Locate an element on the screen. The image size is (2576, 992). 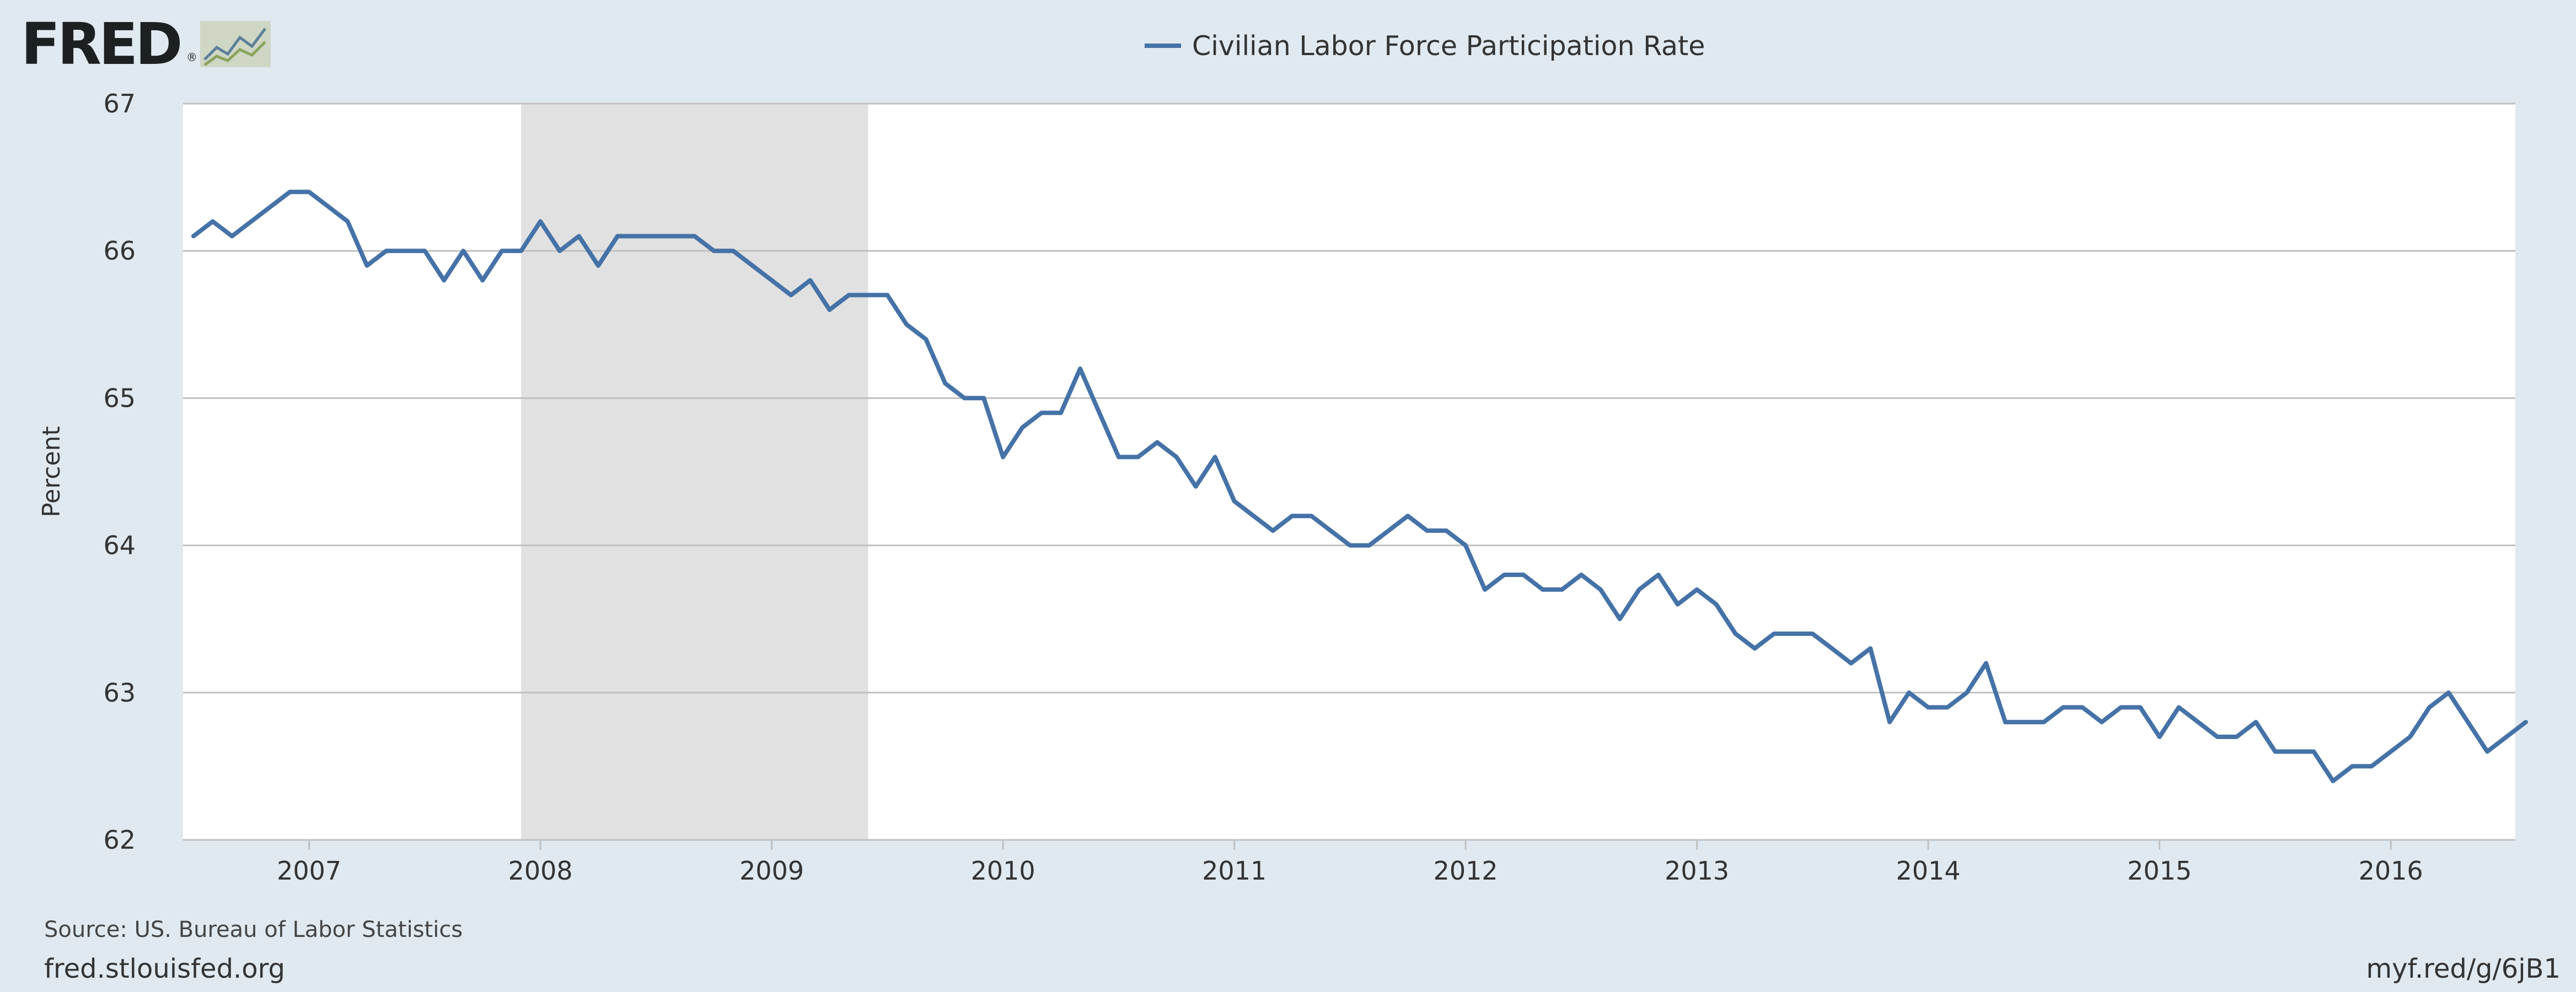
x-tick-label: 2015 is located at coordinates (2159, 871).